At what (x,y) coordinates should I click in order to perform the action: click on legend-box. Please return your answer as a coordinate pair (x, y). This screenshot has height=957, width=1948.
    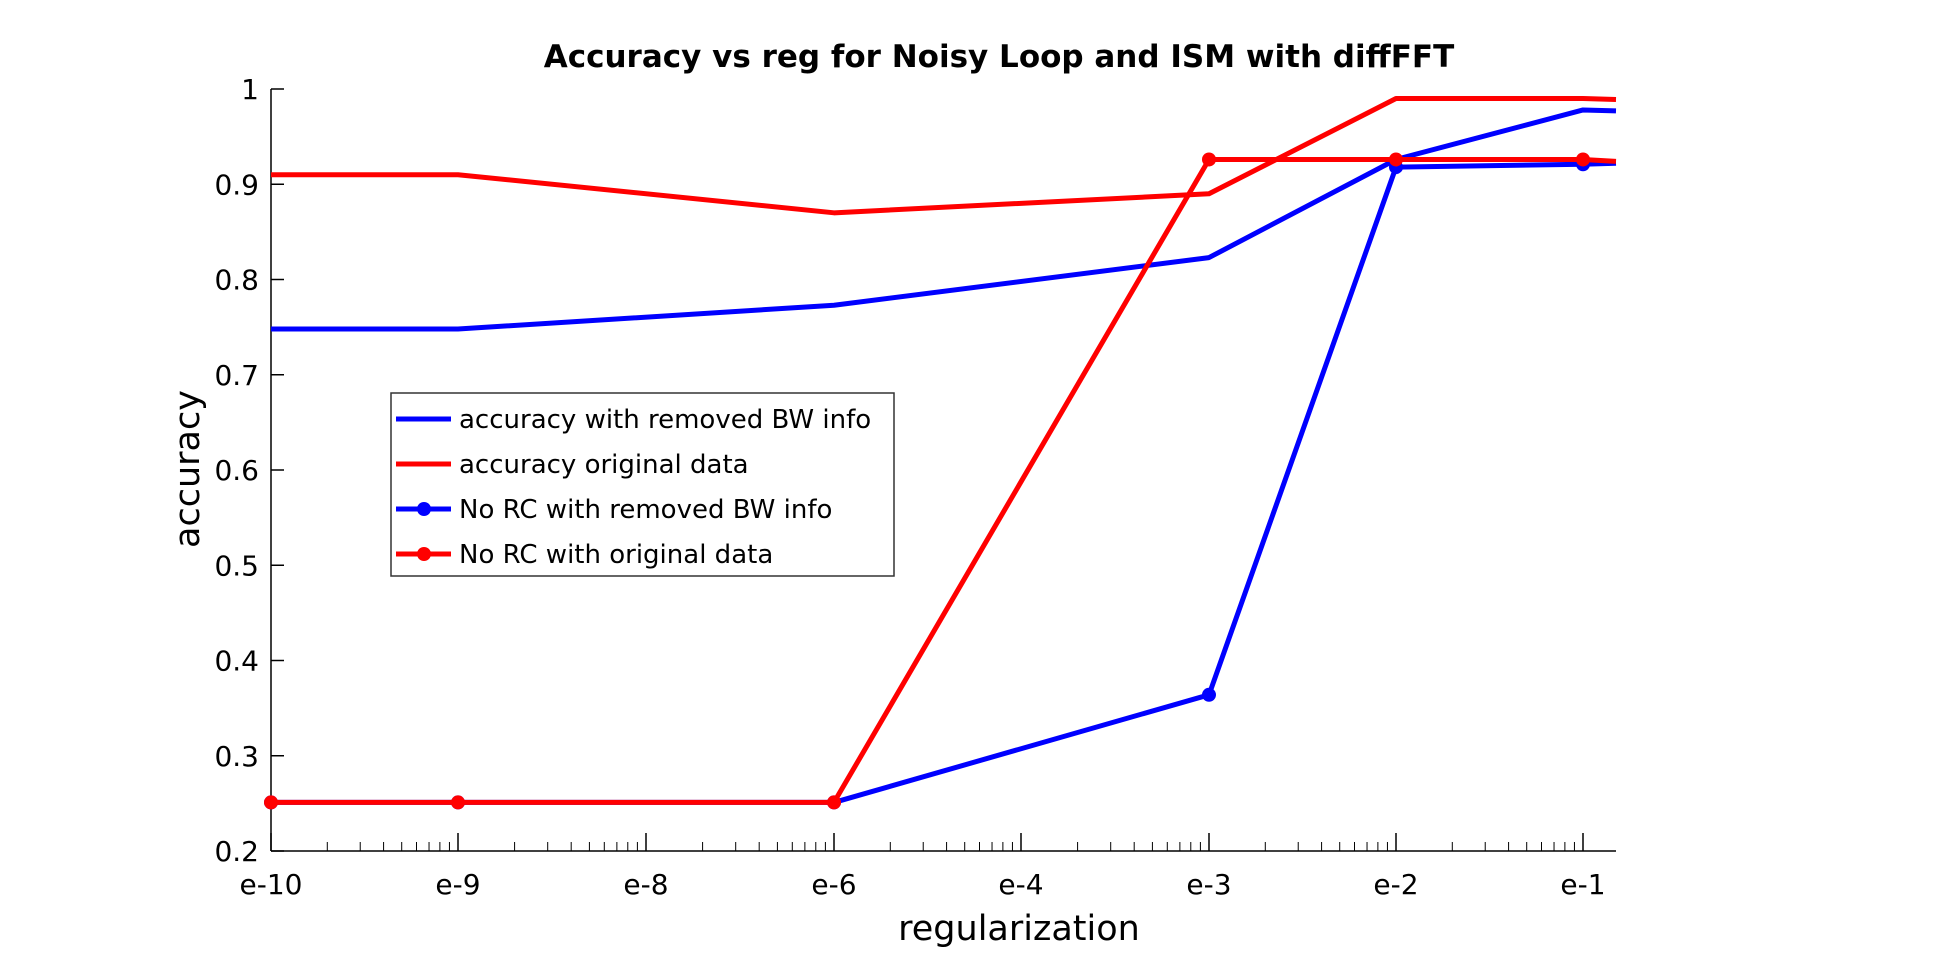
    Looking at the image, I should click on (642, 484).